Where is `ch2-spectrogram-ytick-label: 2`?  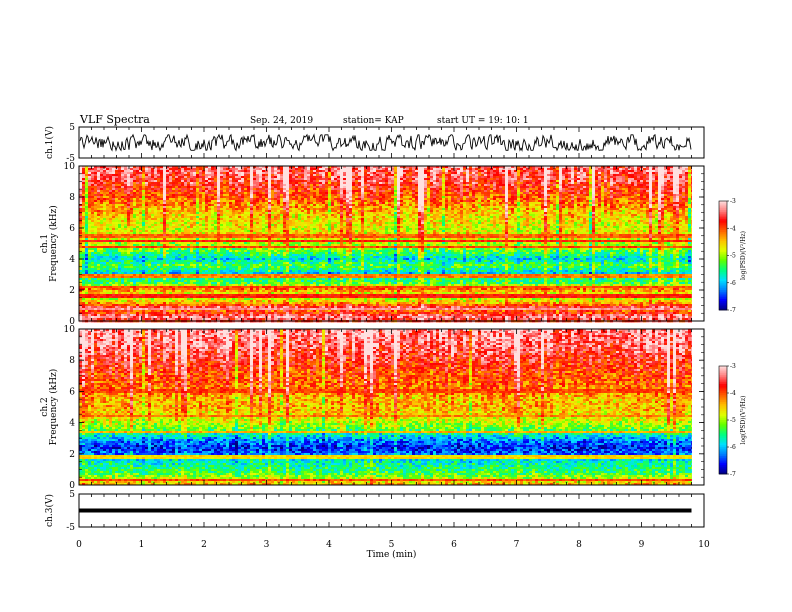 ch2-spectrogram-ytick-label: 2 is located at coordinates (72, 455).